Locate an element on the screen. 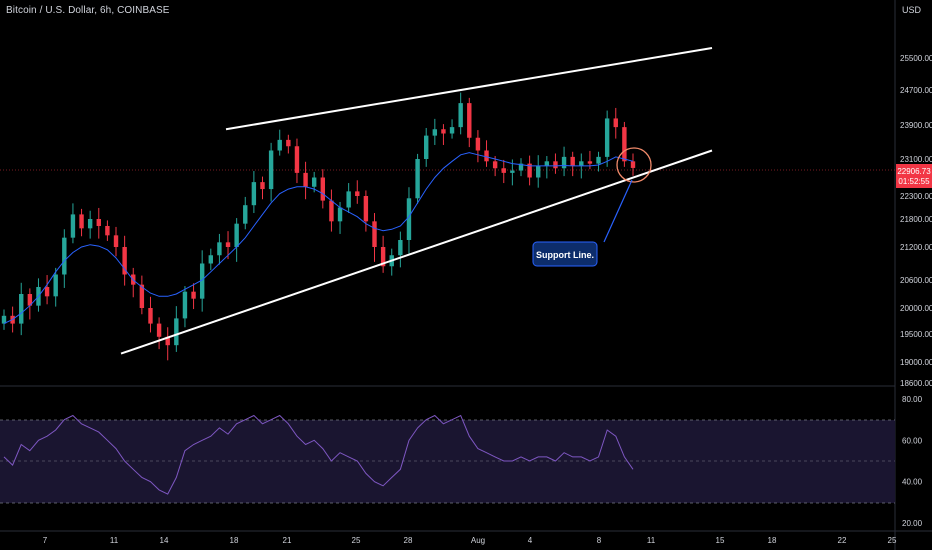 The width and height of the screenshot is (932, 550). support-line-callout-text: Support Line. is located at coordinates (565, 255).